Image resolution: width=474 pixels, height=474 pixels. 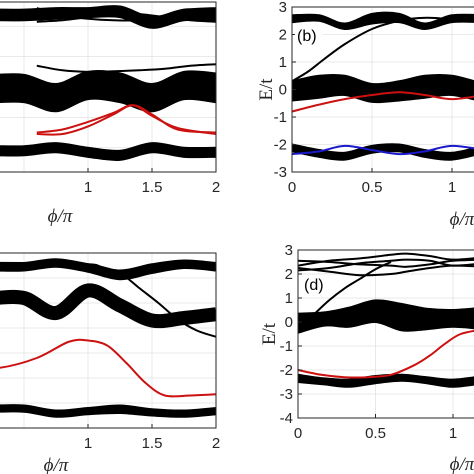 I want to click on panel-label: (b), so click(x=307, y=36).